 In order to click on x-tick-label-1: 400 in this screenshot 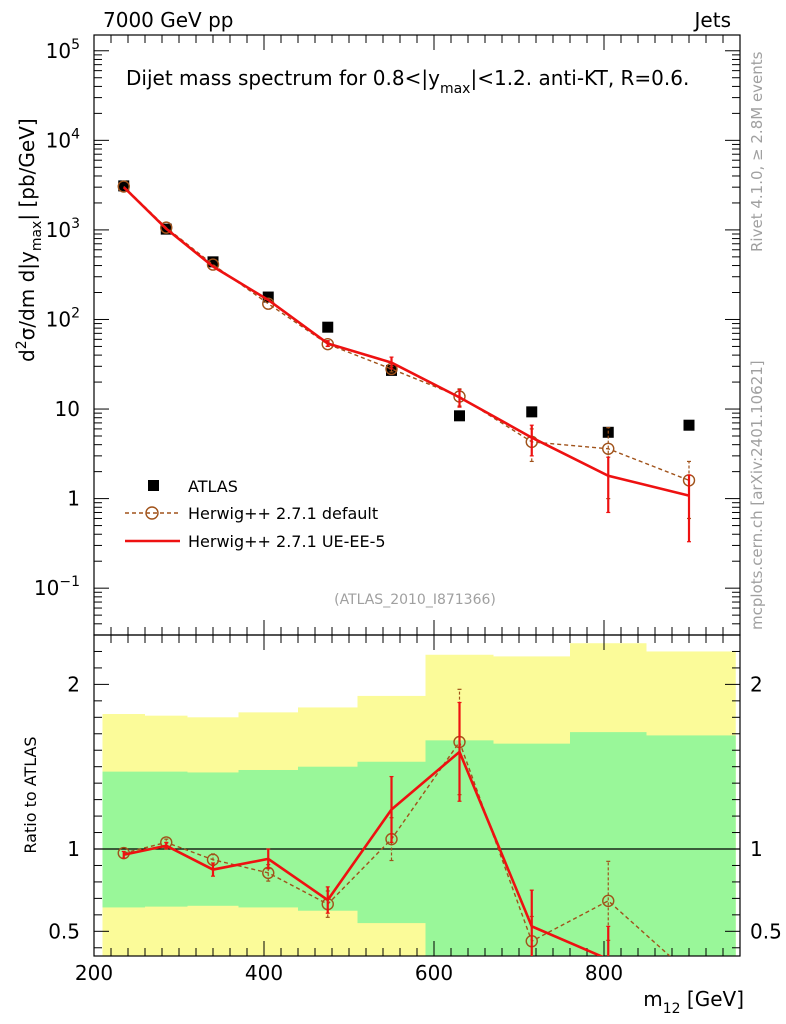, I will do `click(264, 973)`.